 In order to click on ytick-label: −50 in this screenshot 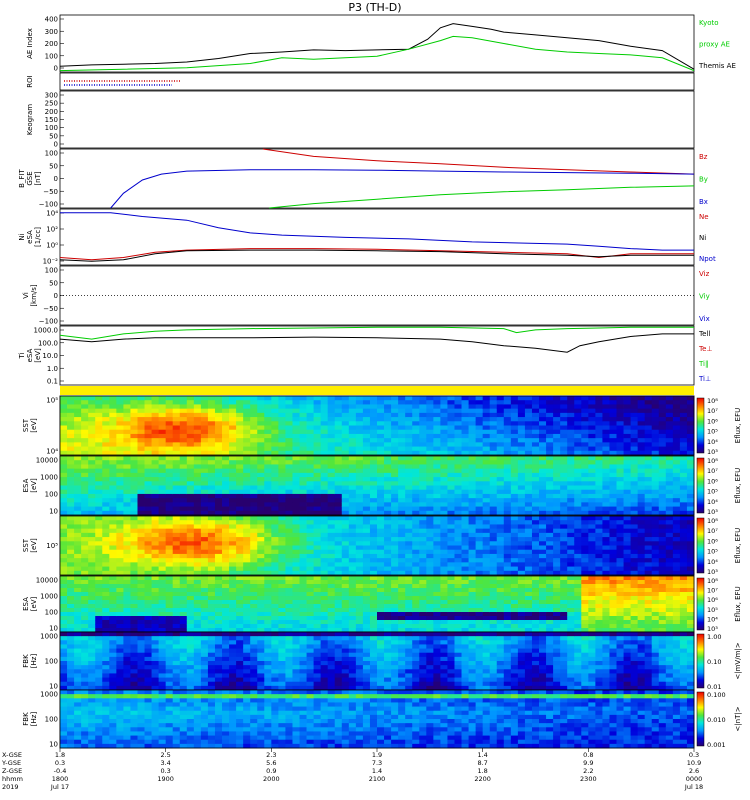, I will do `click(50, 192)`.